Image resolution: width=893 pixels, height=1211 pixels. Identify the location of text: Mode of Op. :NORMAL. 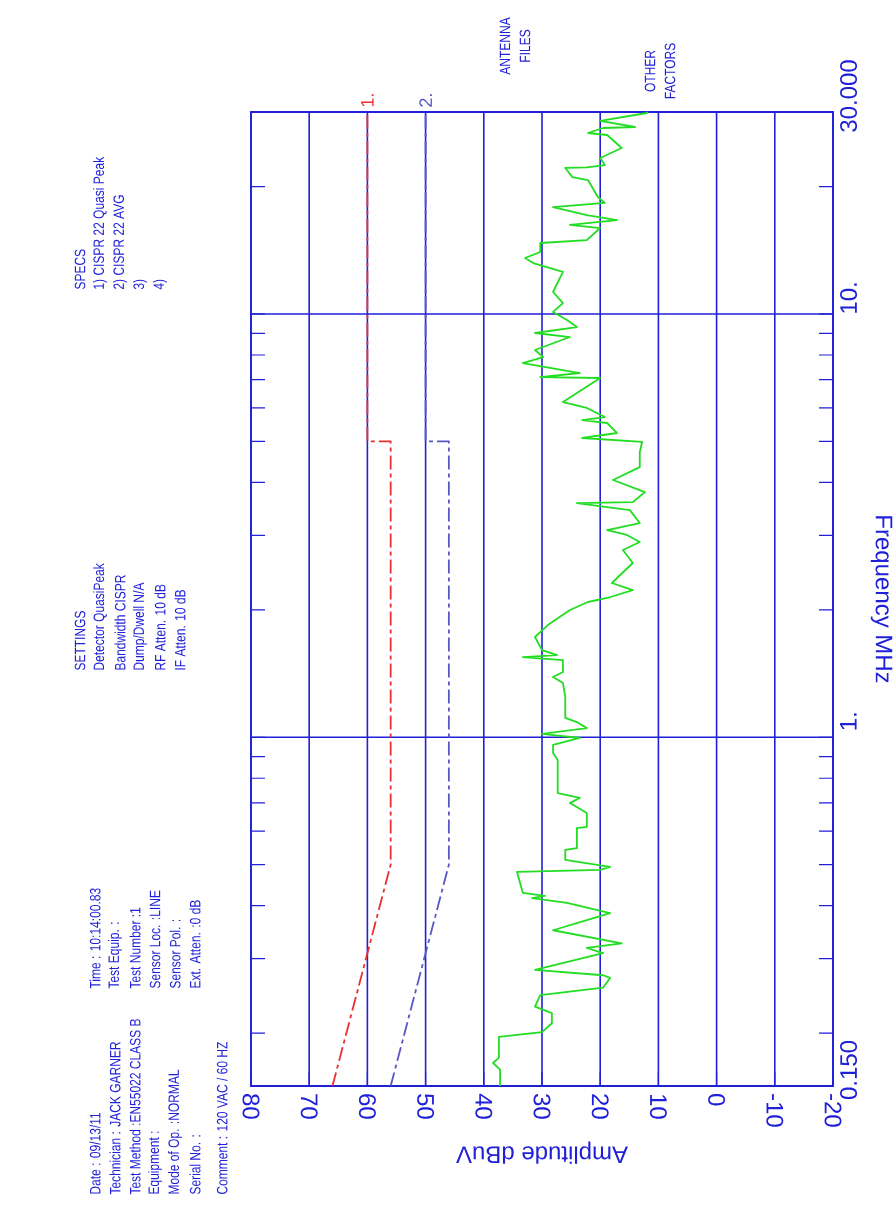
(175, 1131).